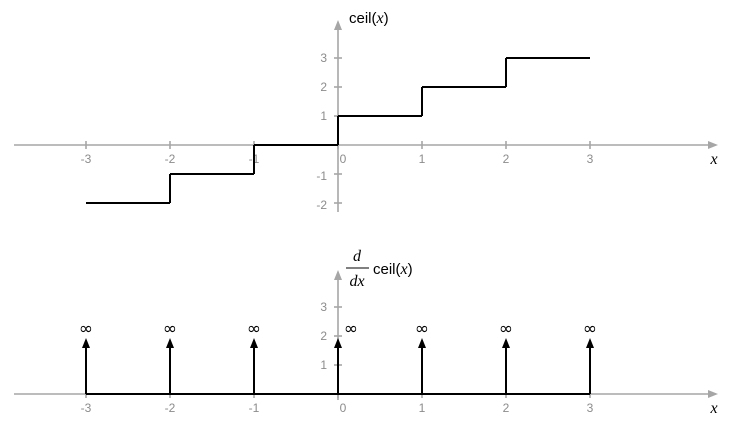  I want to click on y-tick-label: -1, so click(321, 176).